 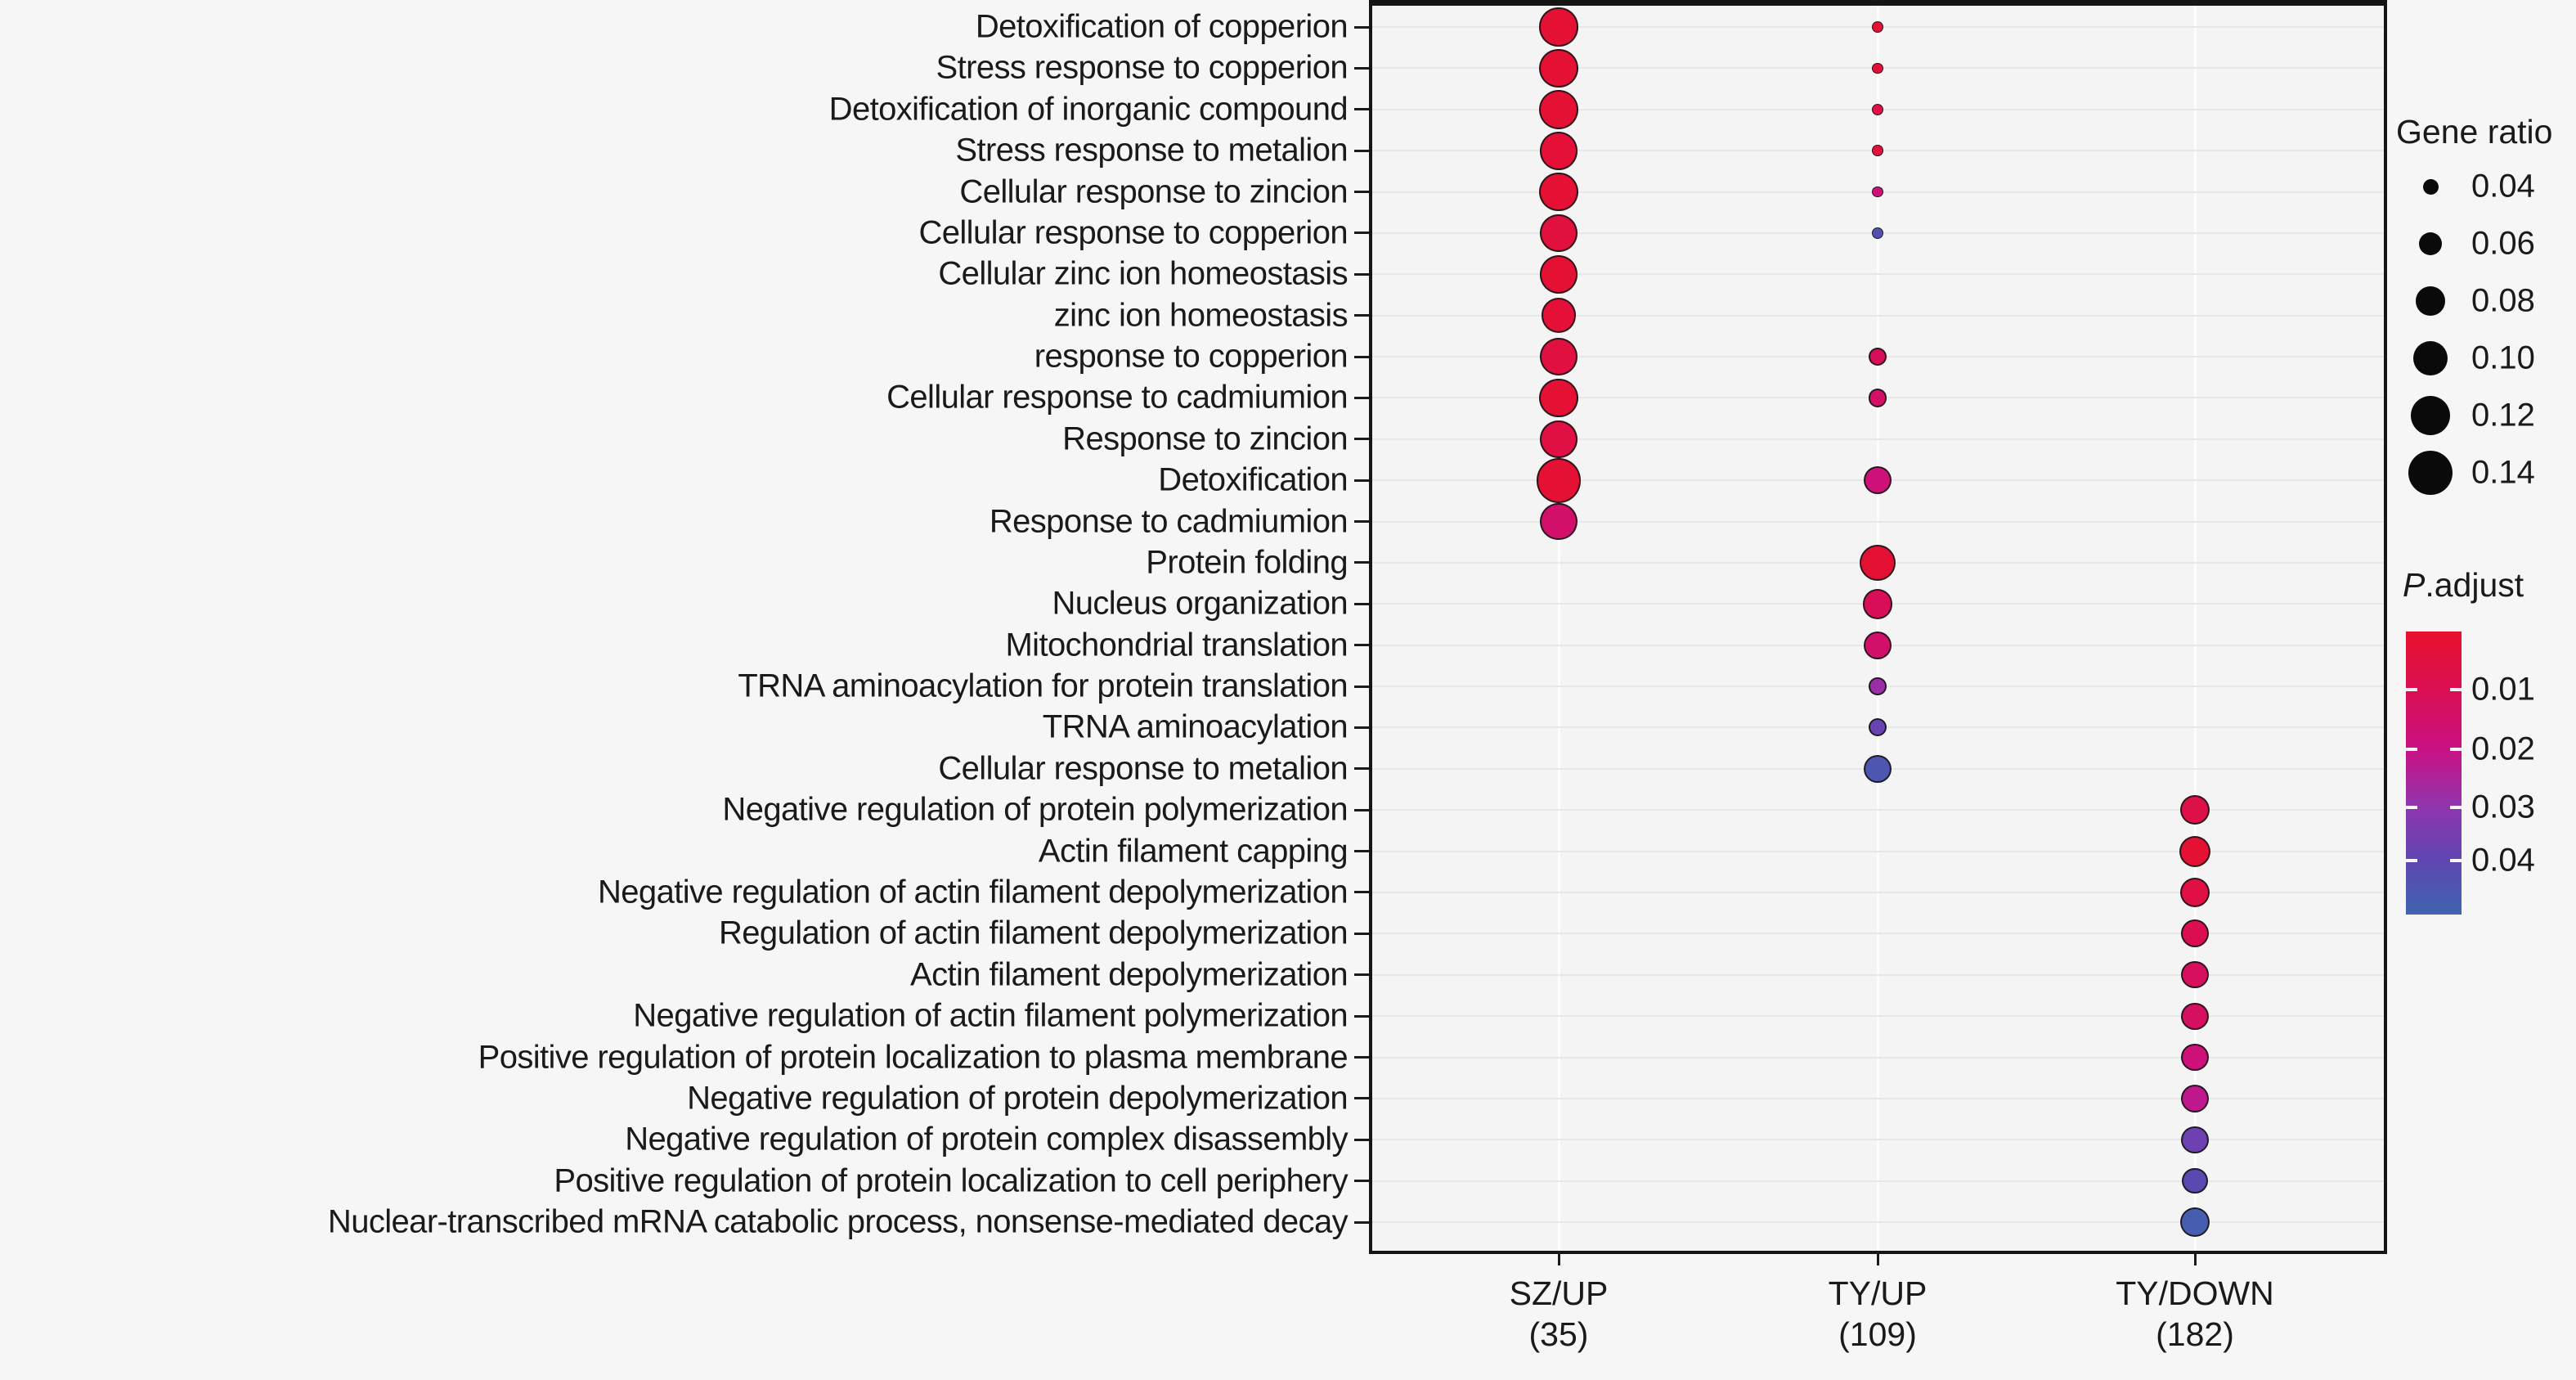 I want to click on gene-ratio-legend-value: 0.04, so click(x=2503, y=186).